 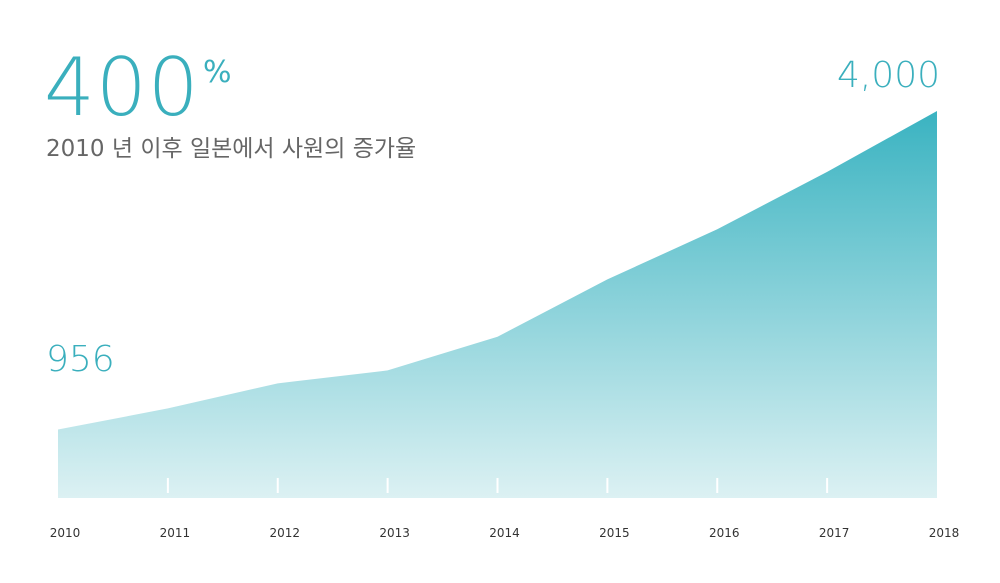 What do you see at coordinates (231, 149) in the screenshot?
I see `chart-subtitle: 2010 년 이후 일본에서 사원의 증가율` at bounding box center [231, 149].